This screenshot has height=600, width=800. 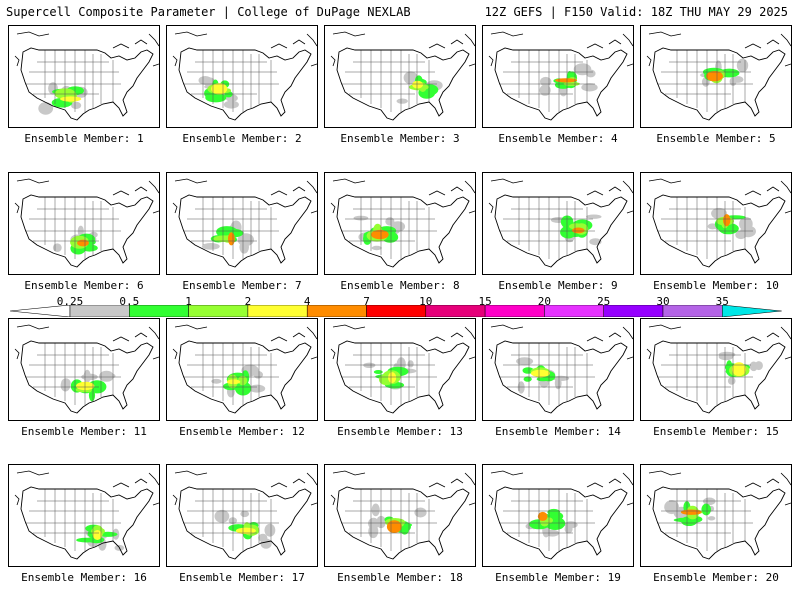 I want to click on member-caption: Ensemble Member: 14, so click(x=558, y=431).